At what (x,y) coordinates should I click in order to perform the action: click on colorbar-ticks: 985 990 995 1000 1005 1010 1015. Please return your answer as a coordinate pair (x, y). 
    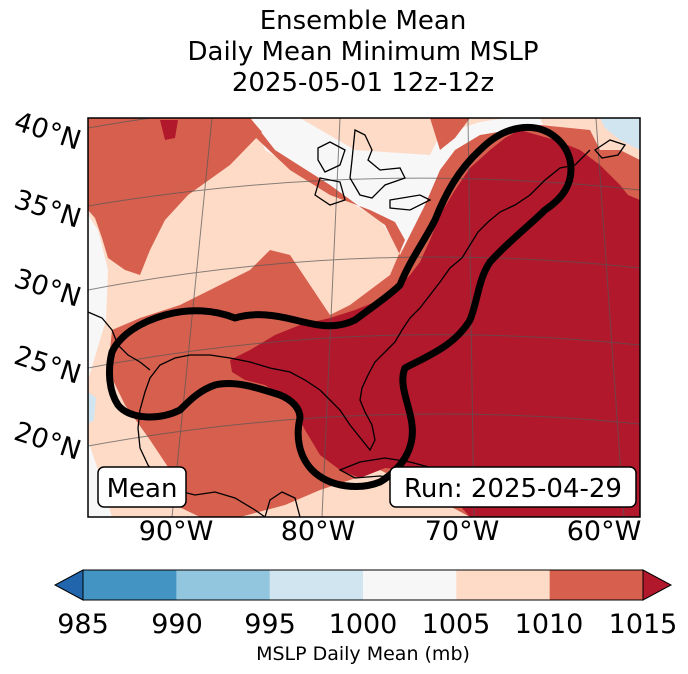
    Looking at the image, I should click on (367, 624).